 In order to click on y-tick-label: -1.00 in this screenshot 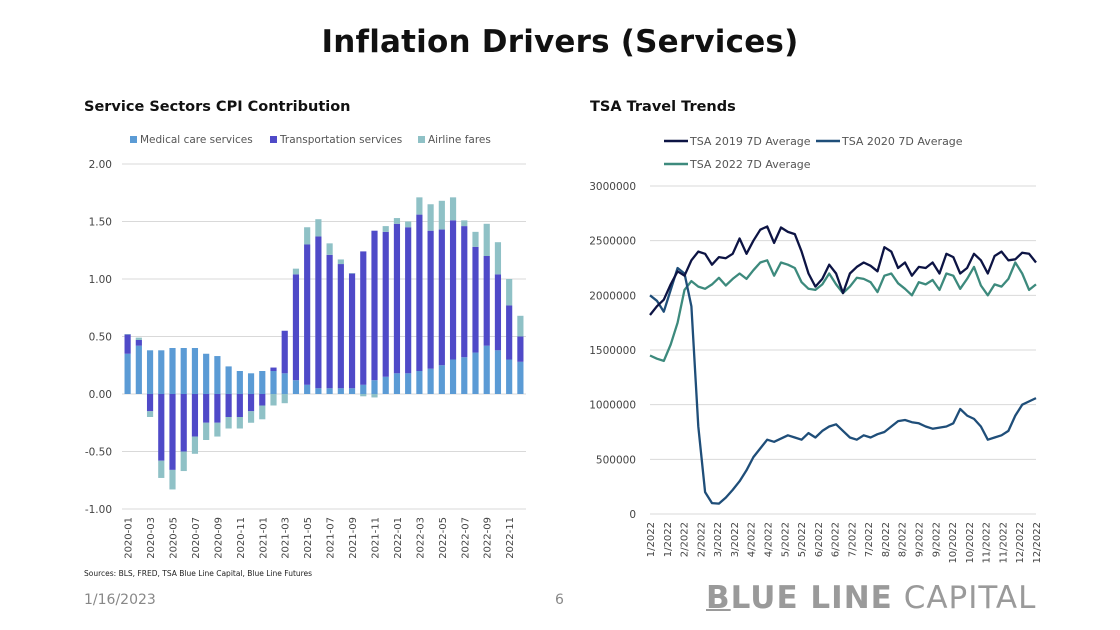, I will do `click(98, 510)`.